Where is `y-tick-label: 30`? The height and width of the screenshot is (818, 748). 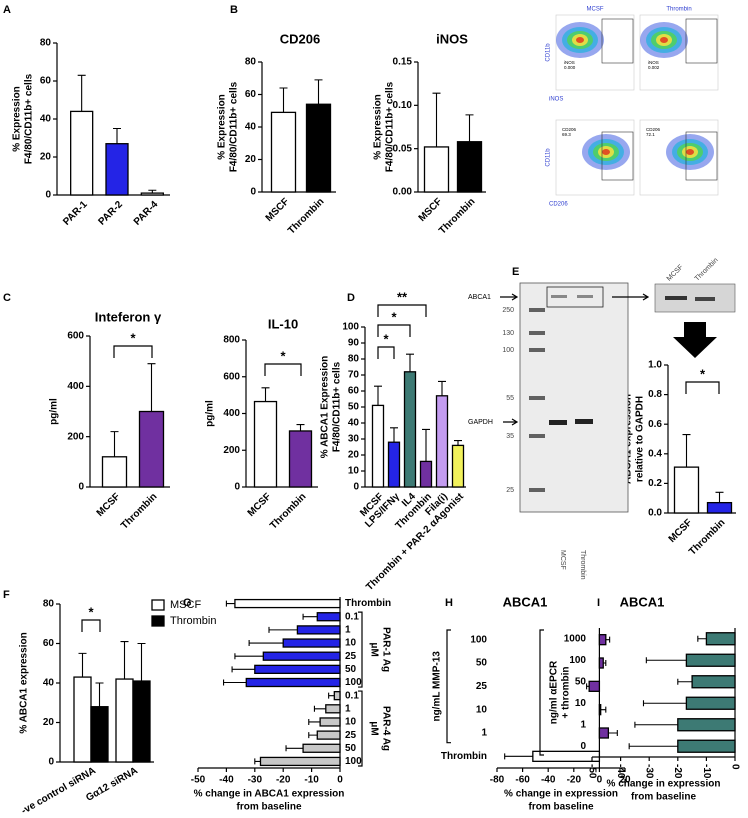
y-tick-label: 30 is located at coordinates (354, 439).